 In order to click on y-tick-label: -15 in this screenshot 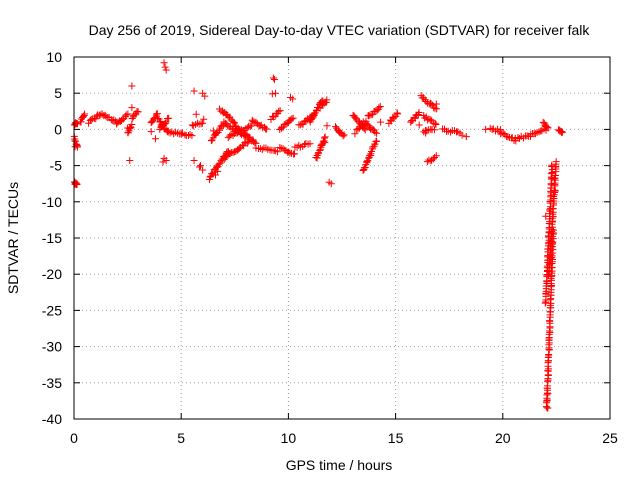, I will do `click(52, 238)`.